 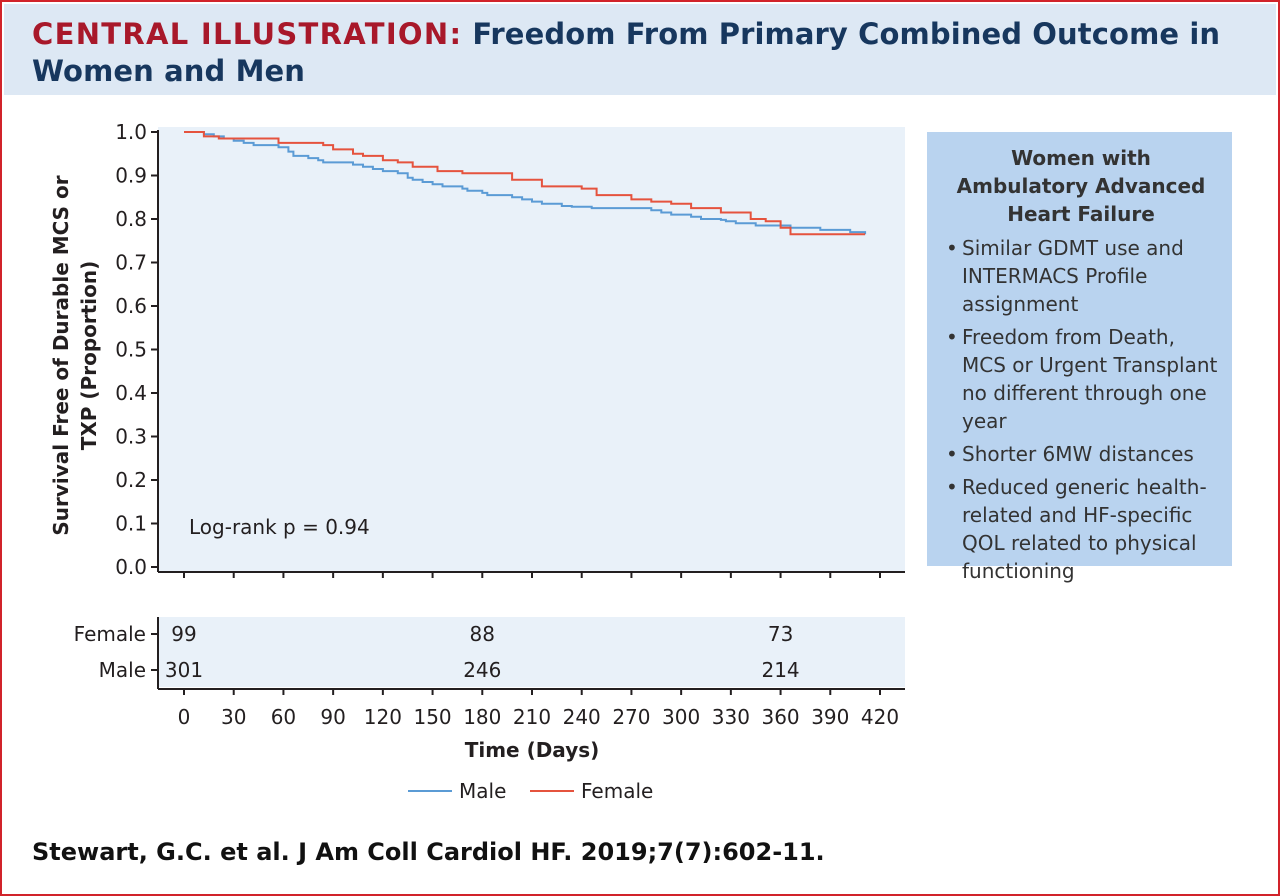 What do you see at coordinates (183, 634) in the screenshot?
I see `risk-count: 99` at bounding box center [183, 634].